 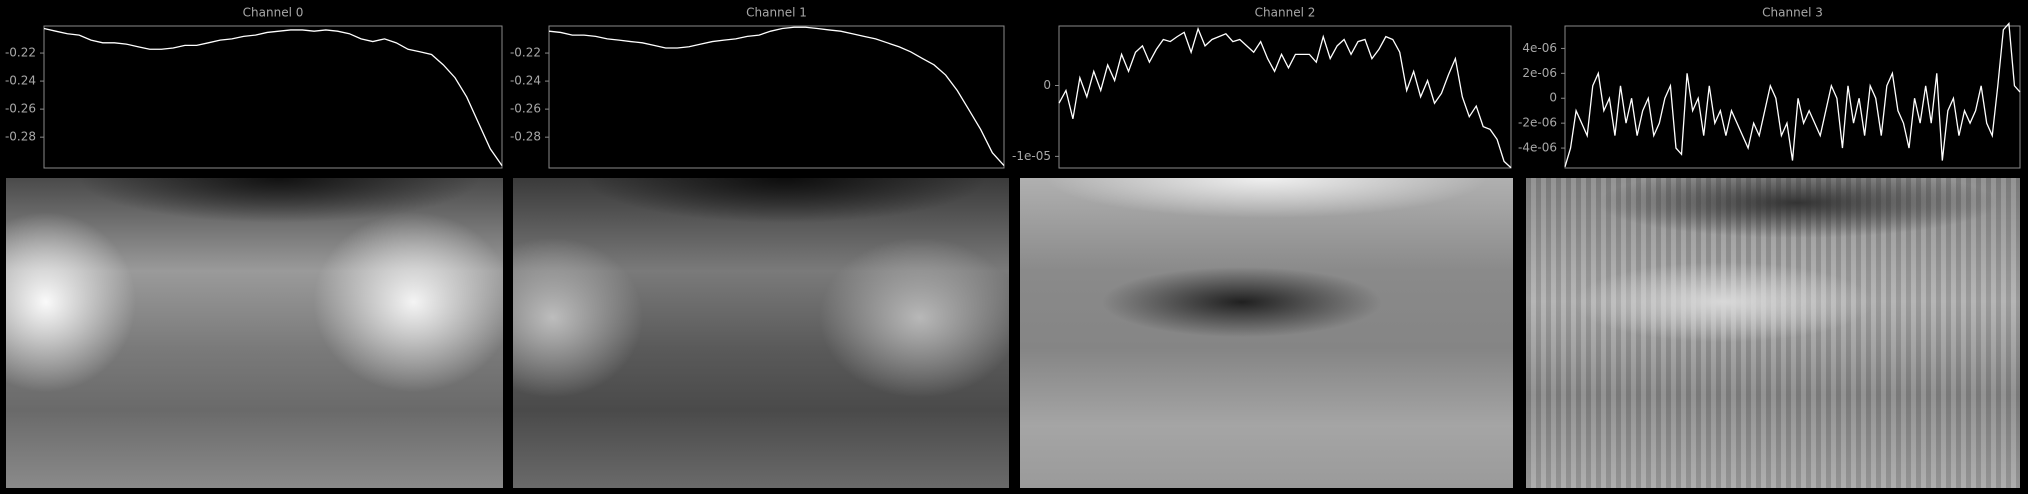 What do you see at coordinates (1539, 48) in the screenshot?
I see `y-tick-label: 4e-06` at bounding box center [1539, 48].